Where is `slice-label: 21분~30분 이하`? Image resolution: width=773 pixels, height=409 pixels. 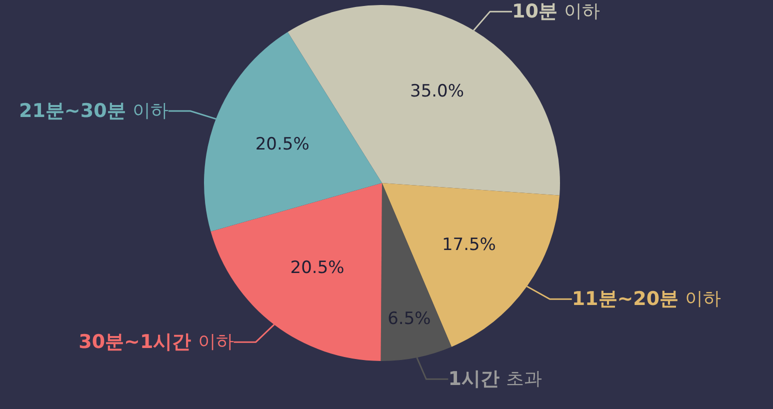
slice-label: 21분~30분 이하 is located at coordinates (93, 111).